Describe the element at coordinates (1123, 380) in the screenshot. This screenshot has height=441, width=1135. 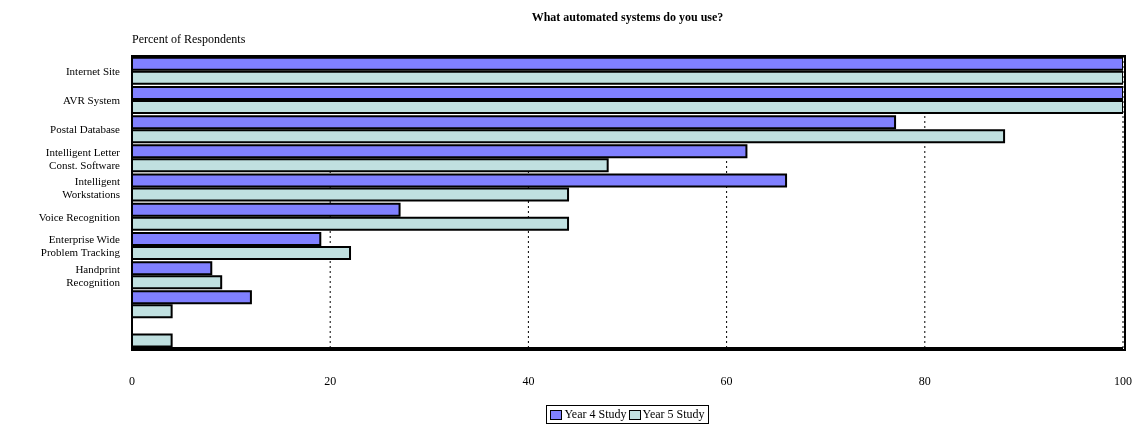
I see `x-tick-label: 100` at that location.